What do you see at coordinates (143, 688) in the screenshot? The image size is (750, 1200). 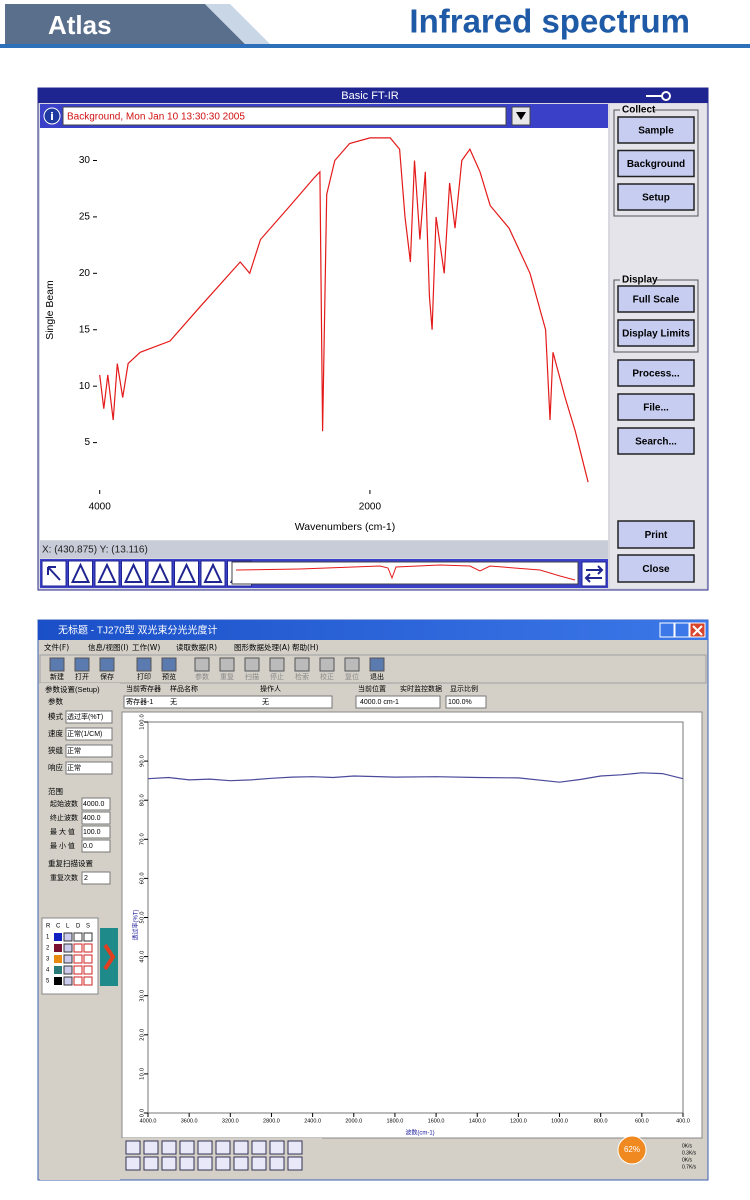 I see `info-header: 当前寄存器` at bounding box center [143, 688].